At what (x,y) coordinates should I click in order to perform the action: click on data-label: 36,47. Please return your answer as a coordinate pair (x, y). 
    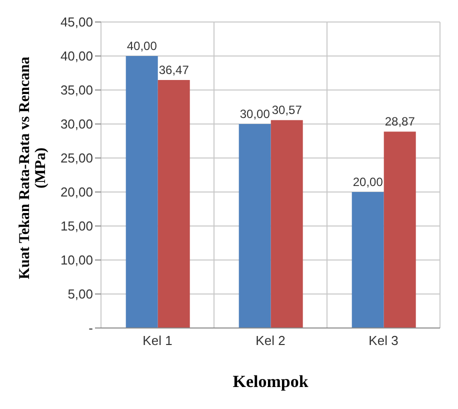
    Looking at the image, I should click on (174, 70).